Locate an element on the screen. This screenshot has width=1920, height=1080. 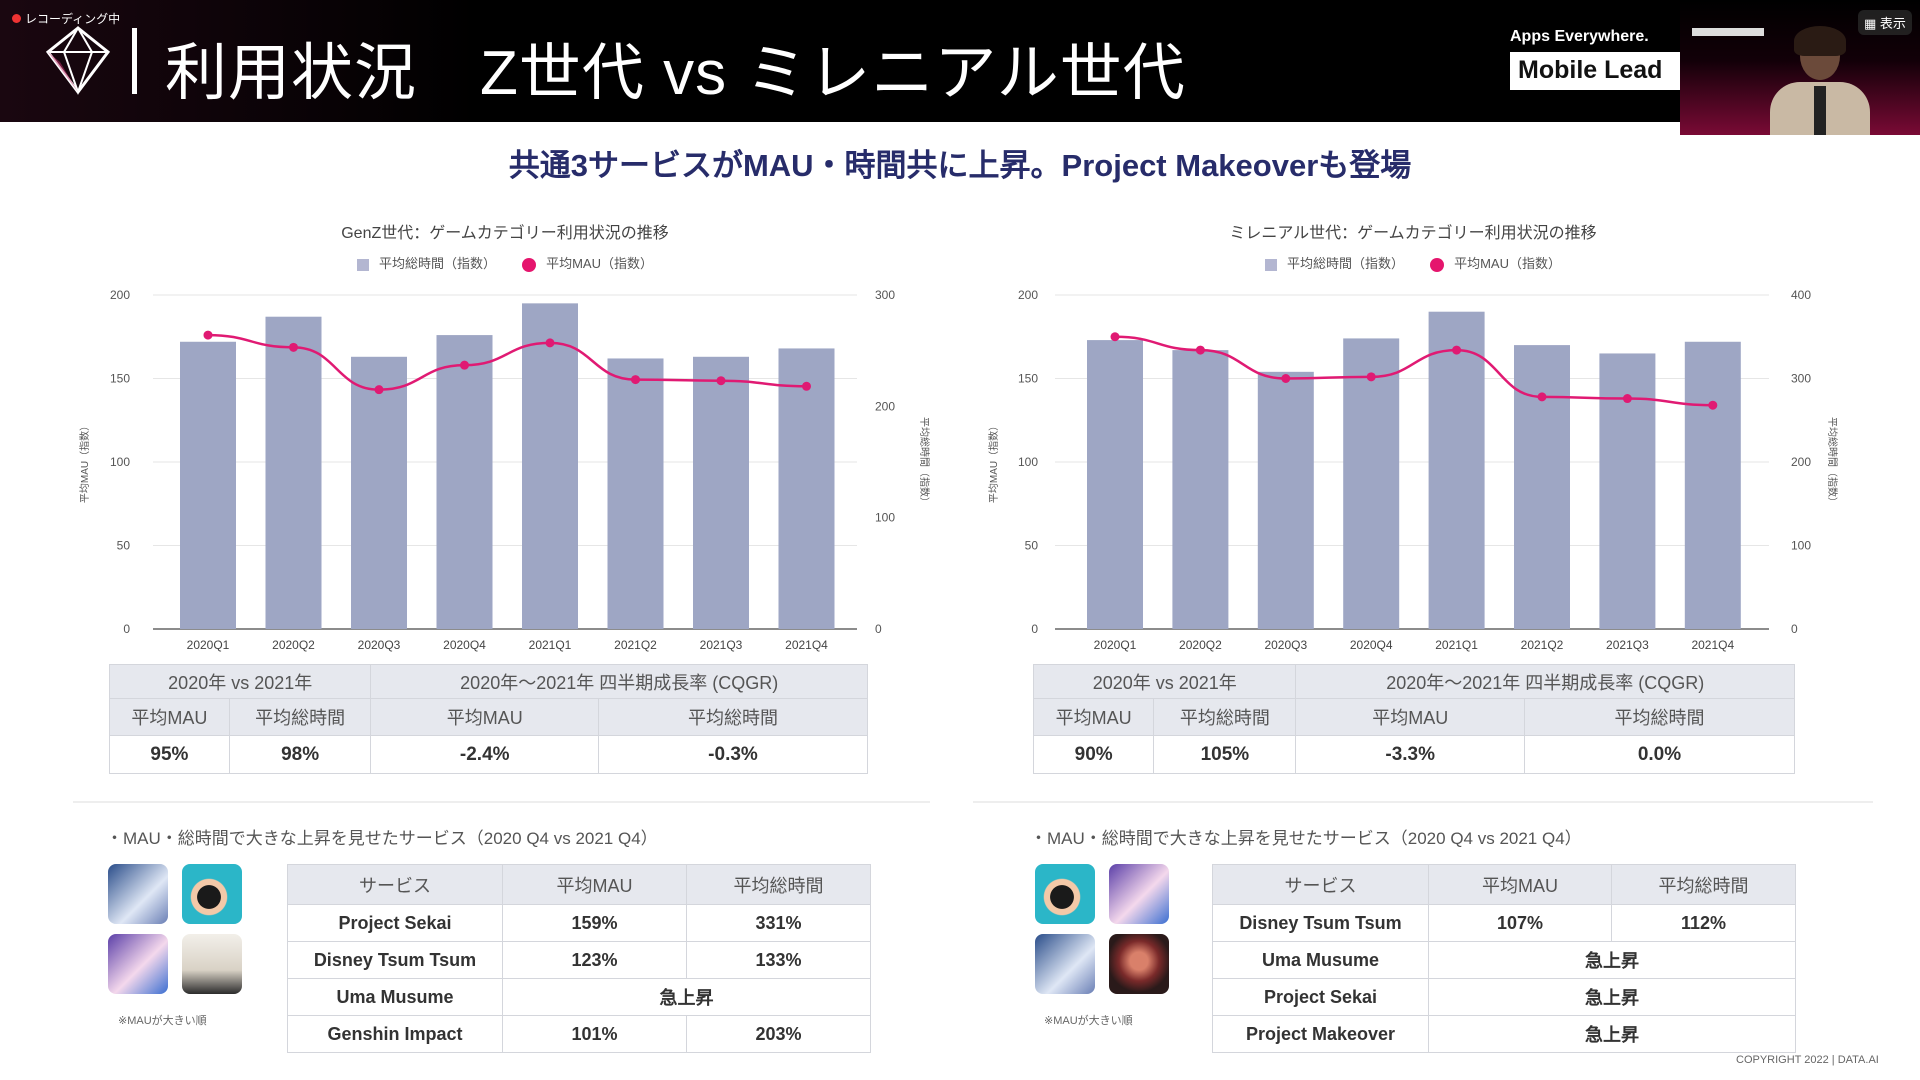
show-button-label: 表示 is located at coordinates (1892, 23).